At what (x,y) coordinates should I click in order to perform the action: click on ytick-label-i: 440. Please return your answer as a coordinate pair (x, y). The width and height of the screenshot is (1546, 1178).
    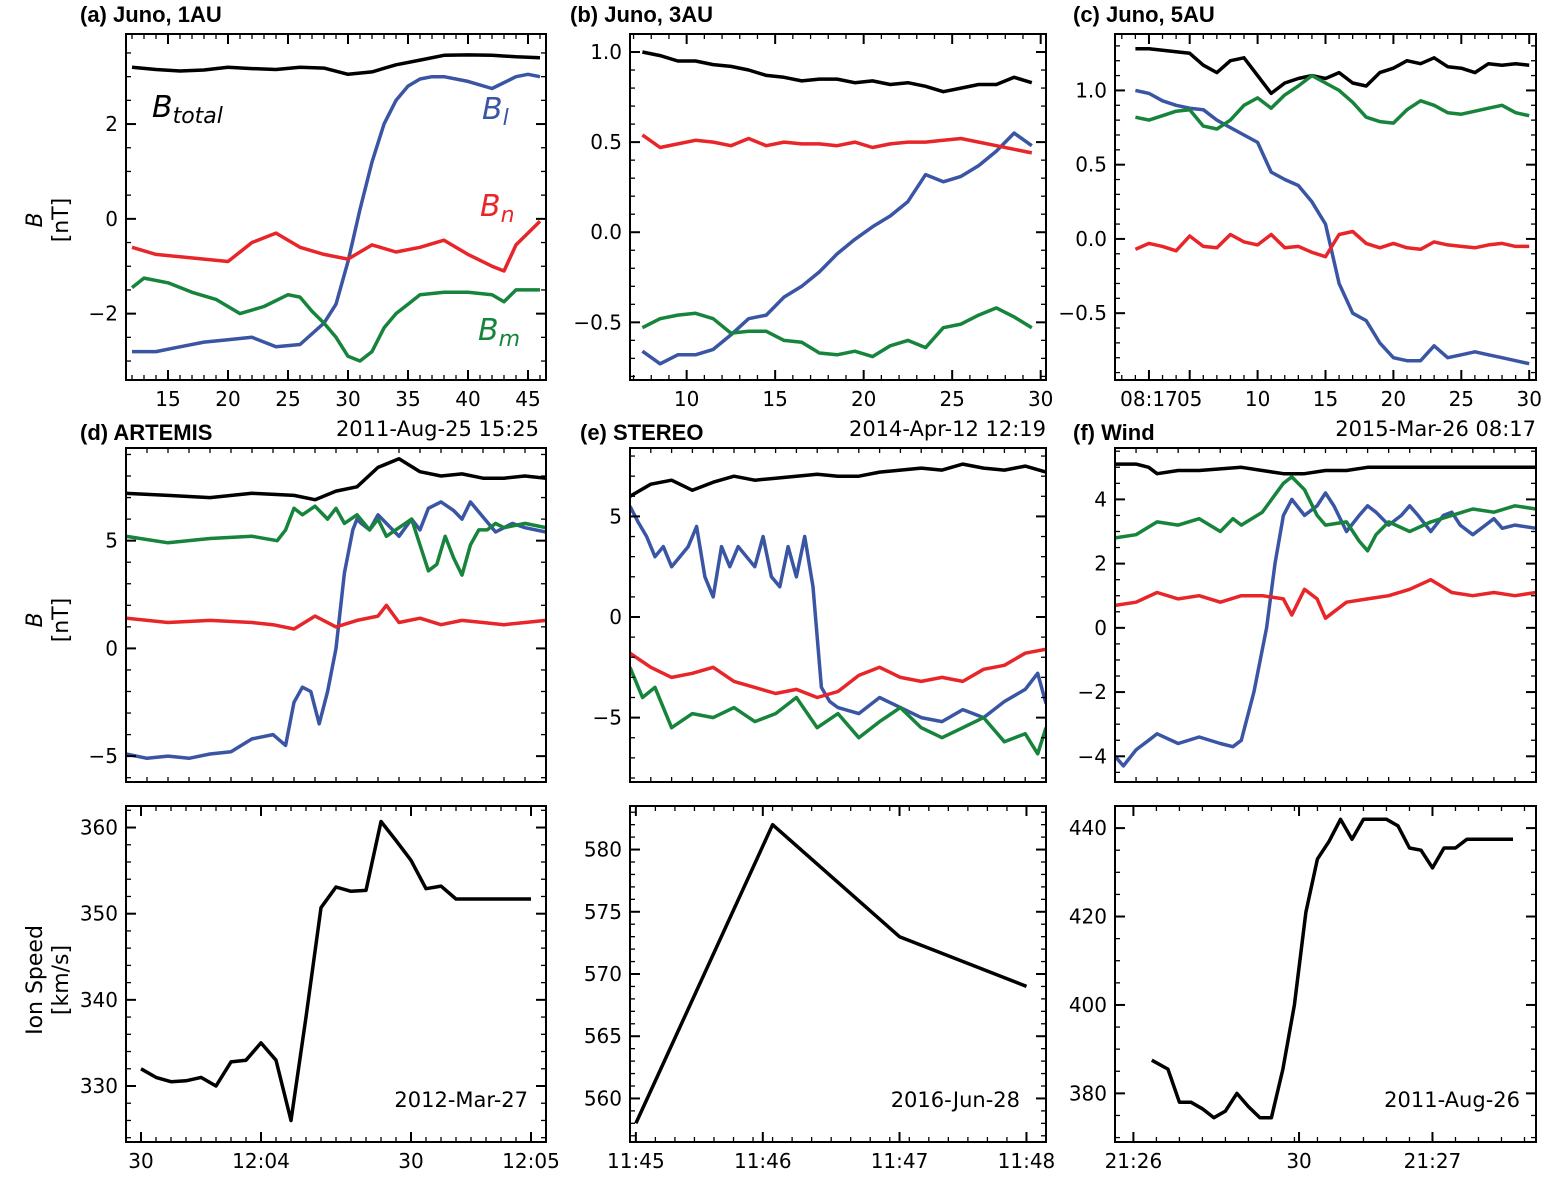
    Looking at the image, I should click on (1088, 828).